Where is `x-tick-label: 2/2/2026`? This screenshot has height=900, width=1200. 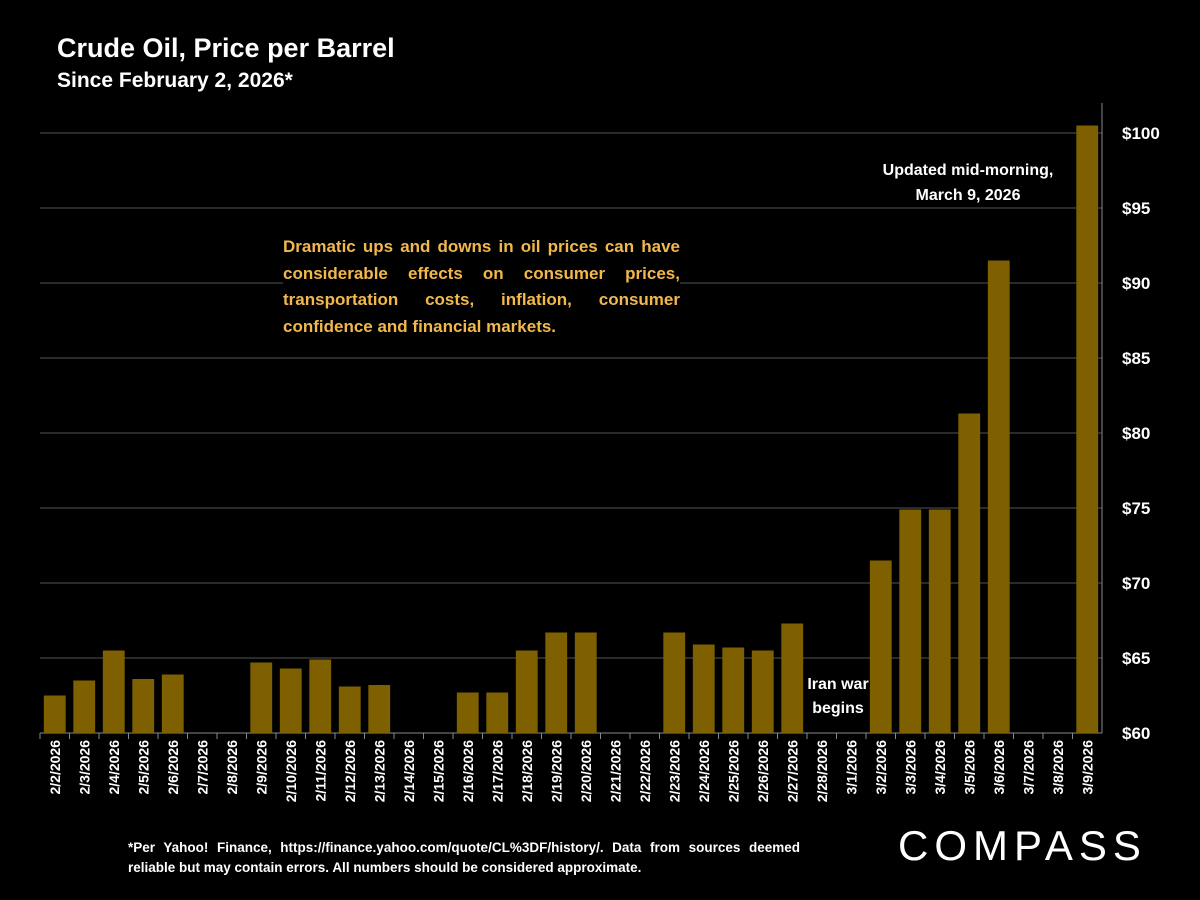 x-tick-label: 2/2/2026 is located at coordinates (55, 767).